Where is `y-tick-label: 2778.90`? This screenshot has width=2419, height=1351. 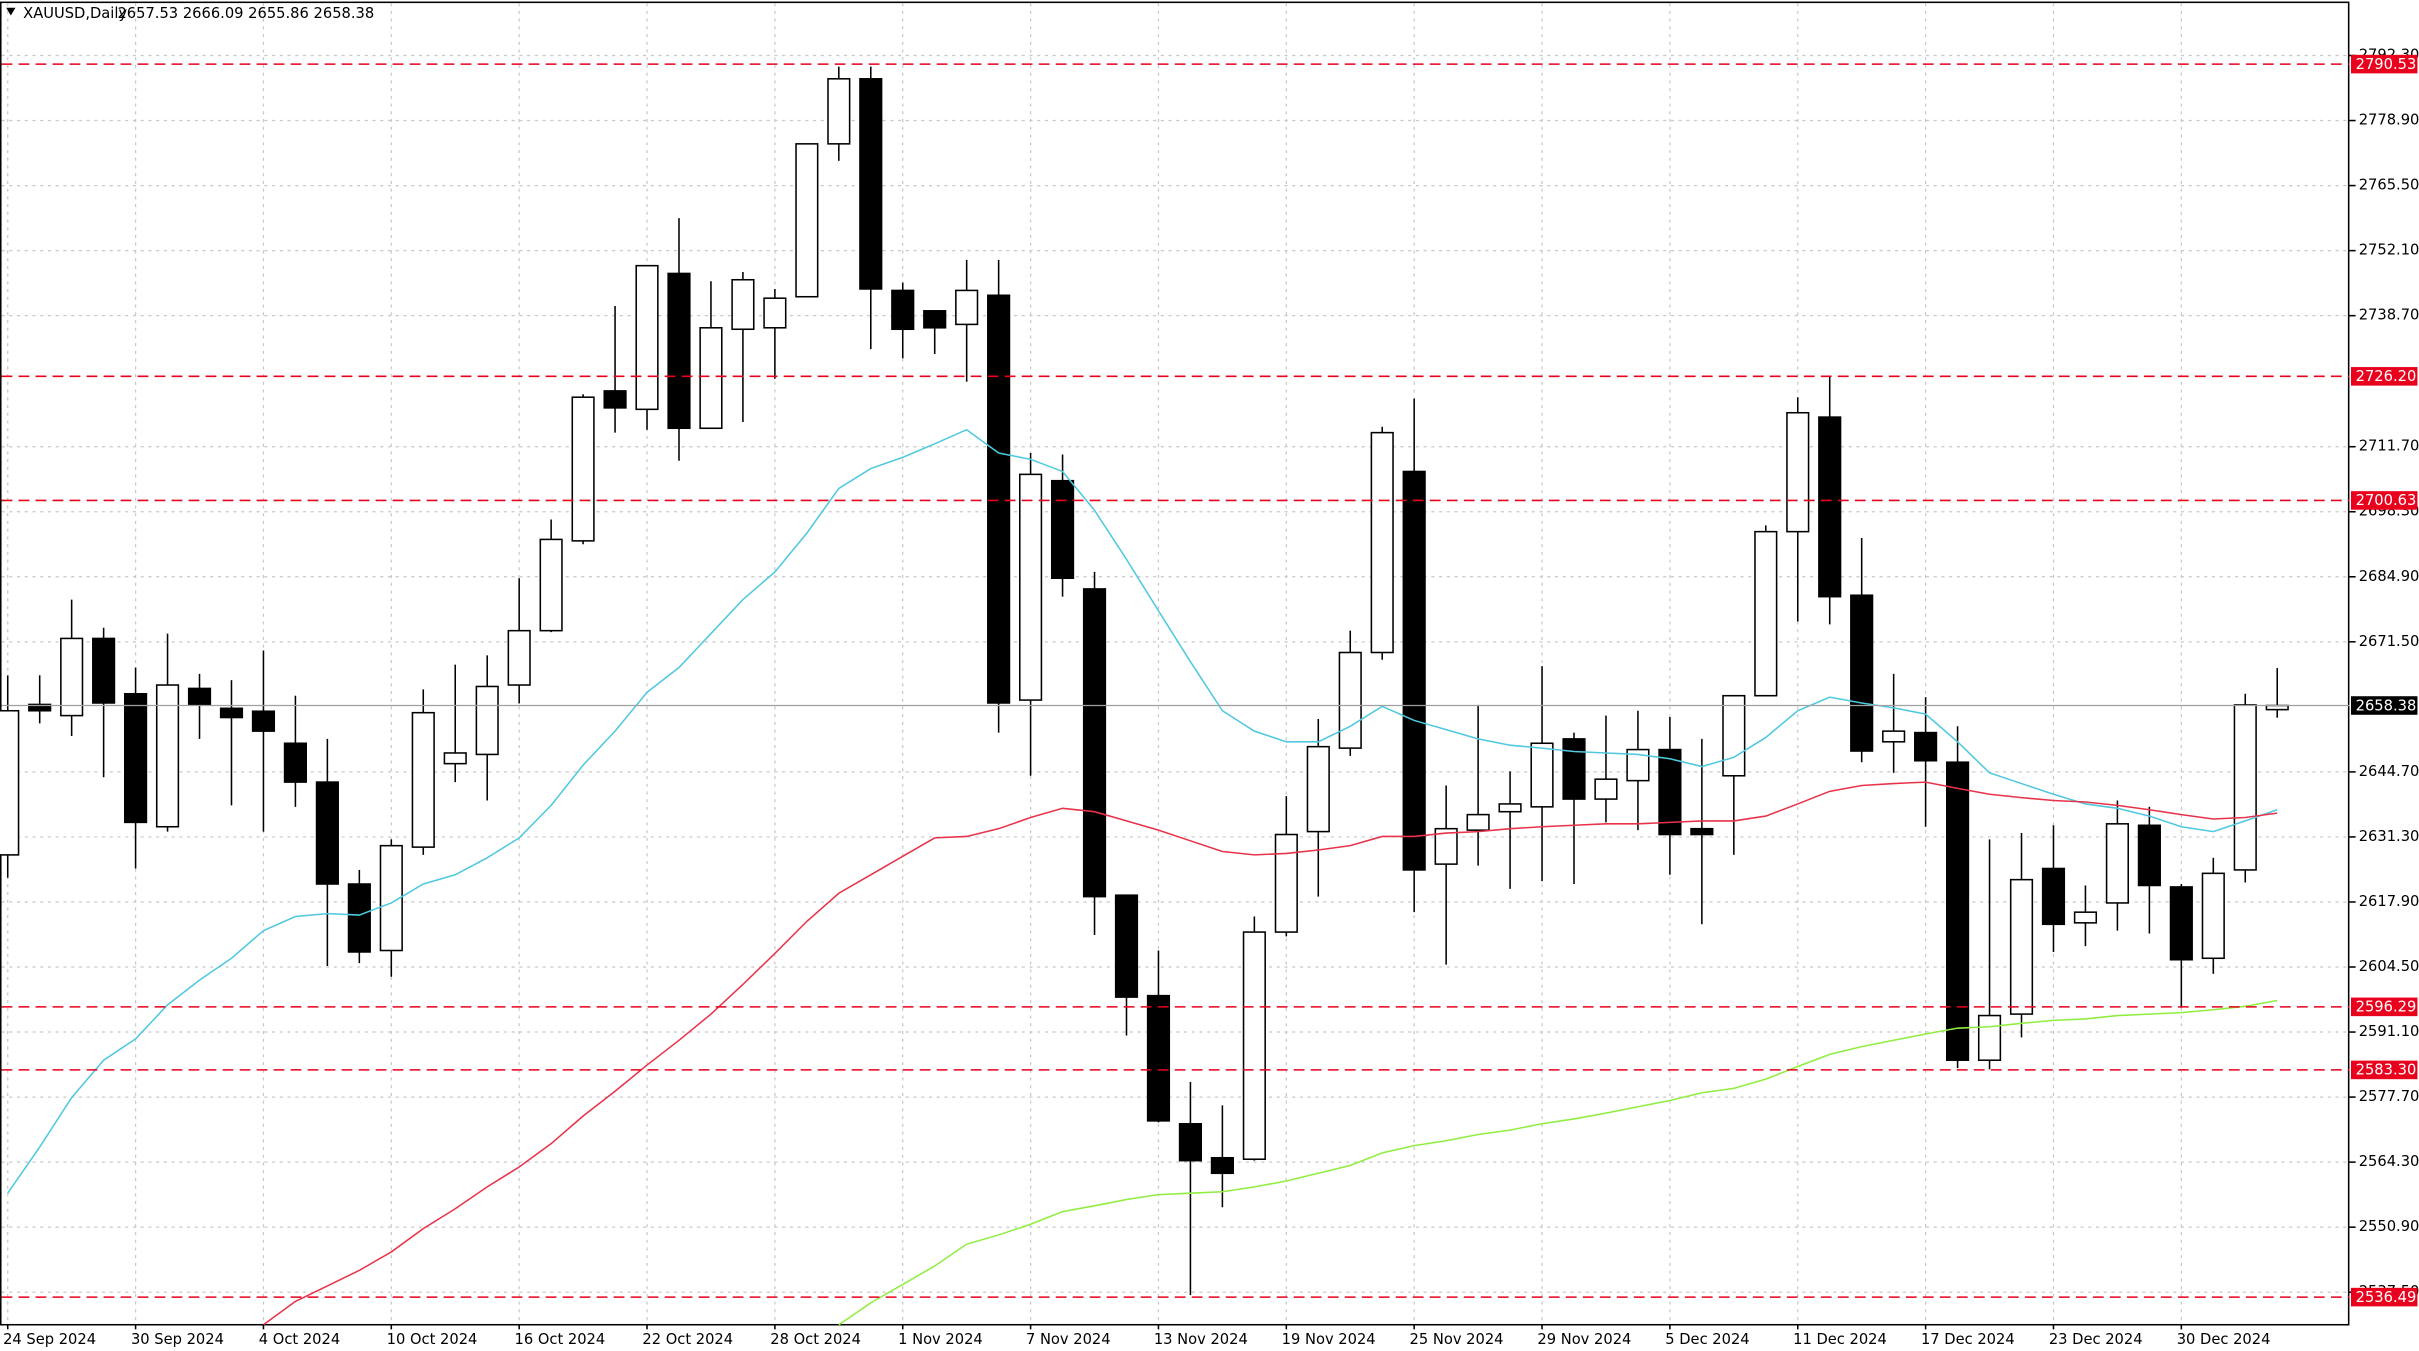 y-tick-label: 2778.90 is located at coordinates (2389, 120).